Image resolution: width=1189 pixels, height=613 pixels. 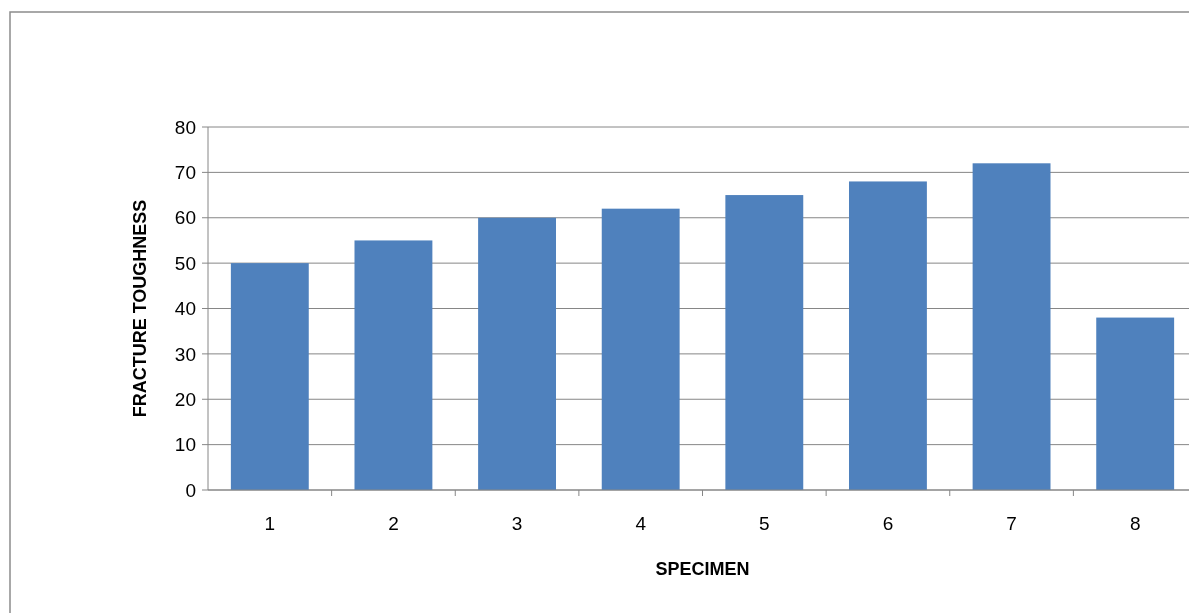 What do you see at coordinates (185, 218) in the screenshot?
I see `y-tick-label: 60` at bounding box center [185, 218].